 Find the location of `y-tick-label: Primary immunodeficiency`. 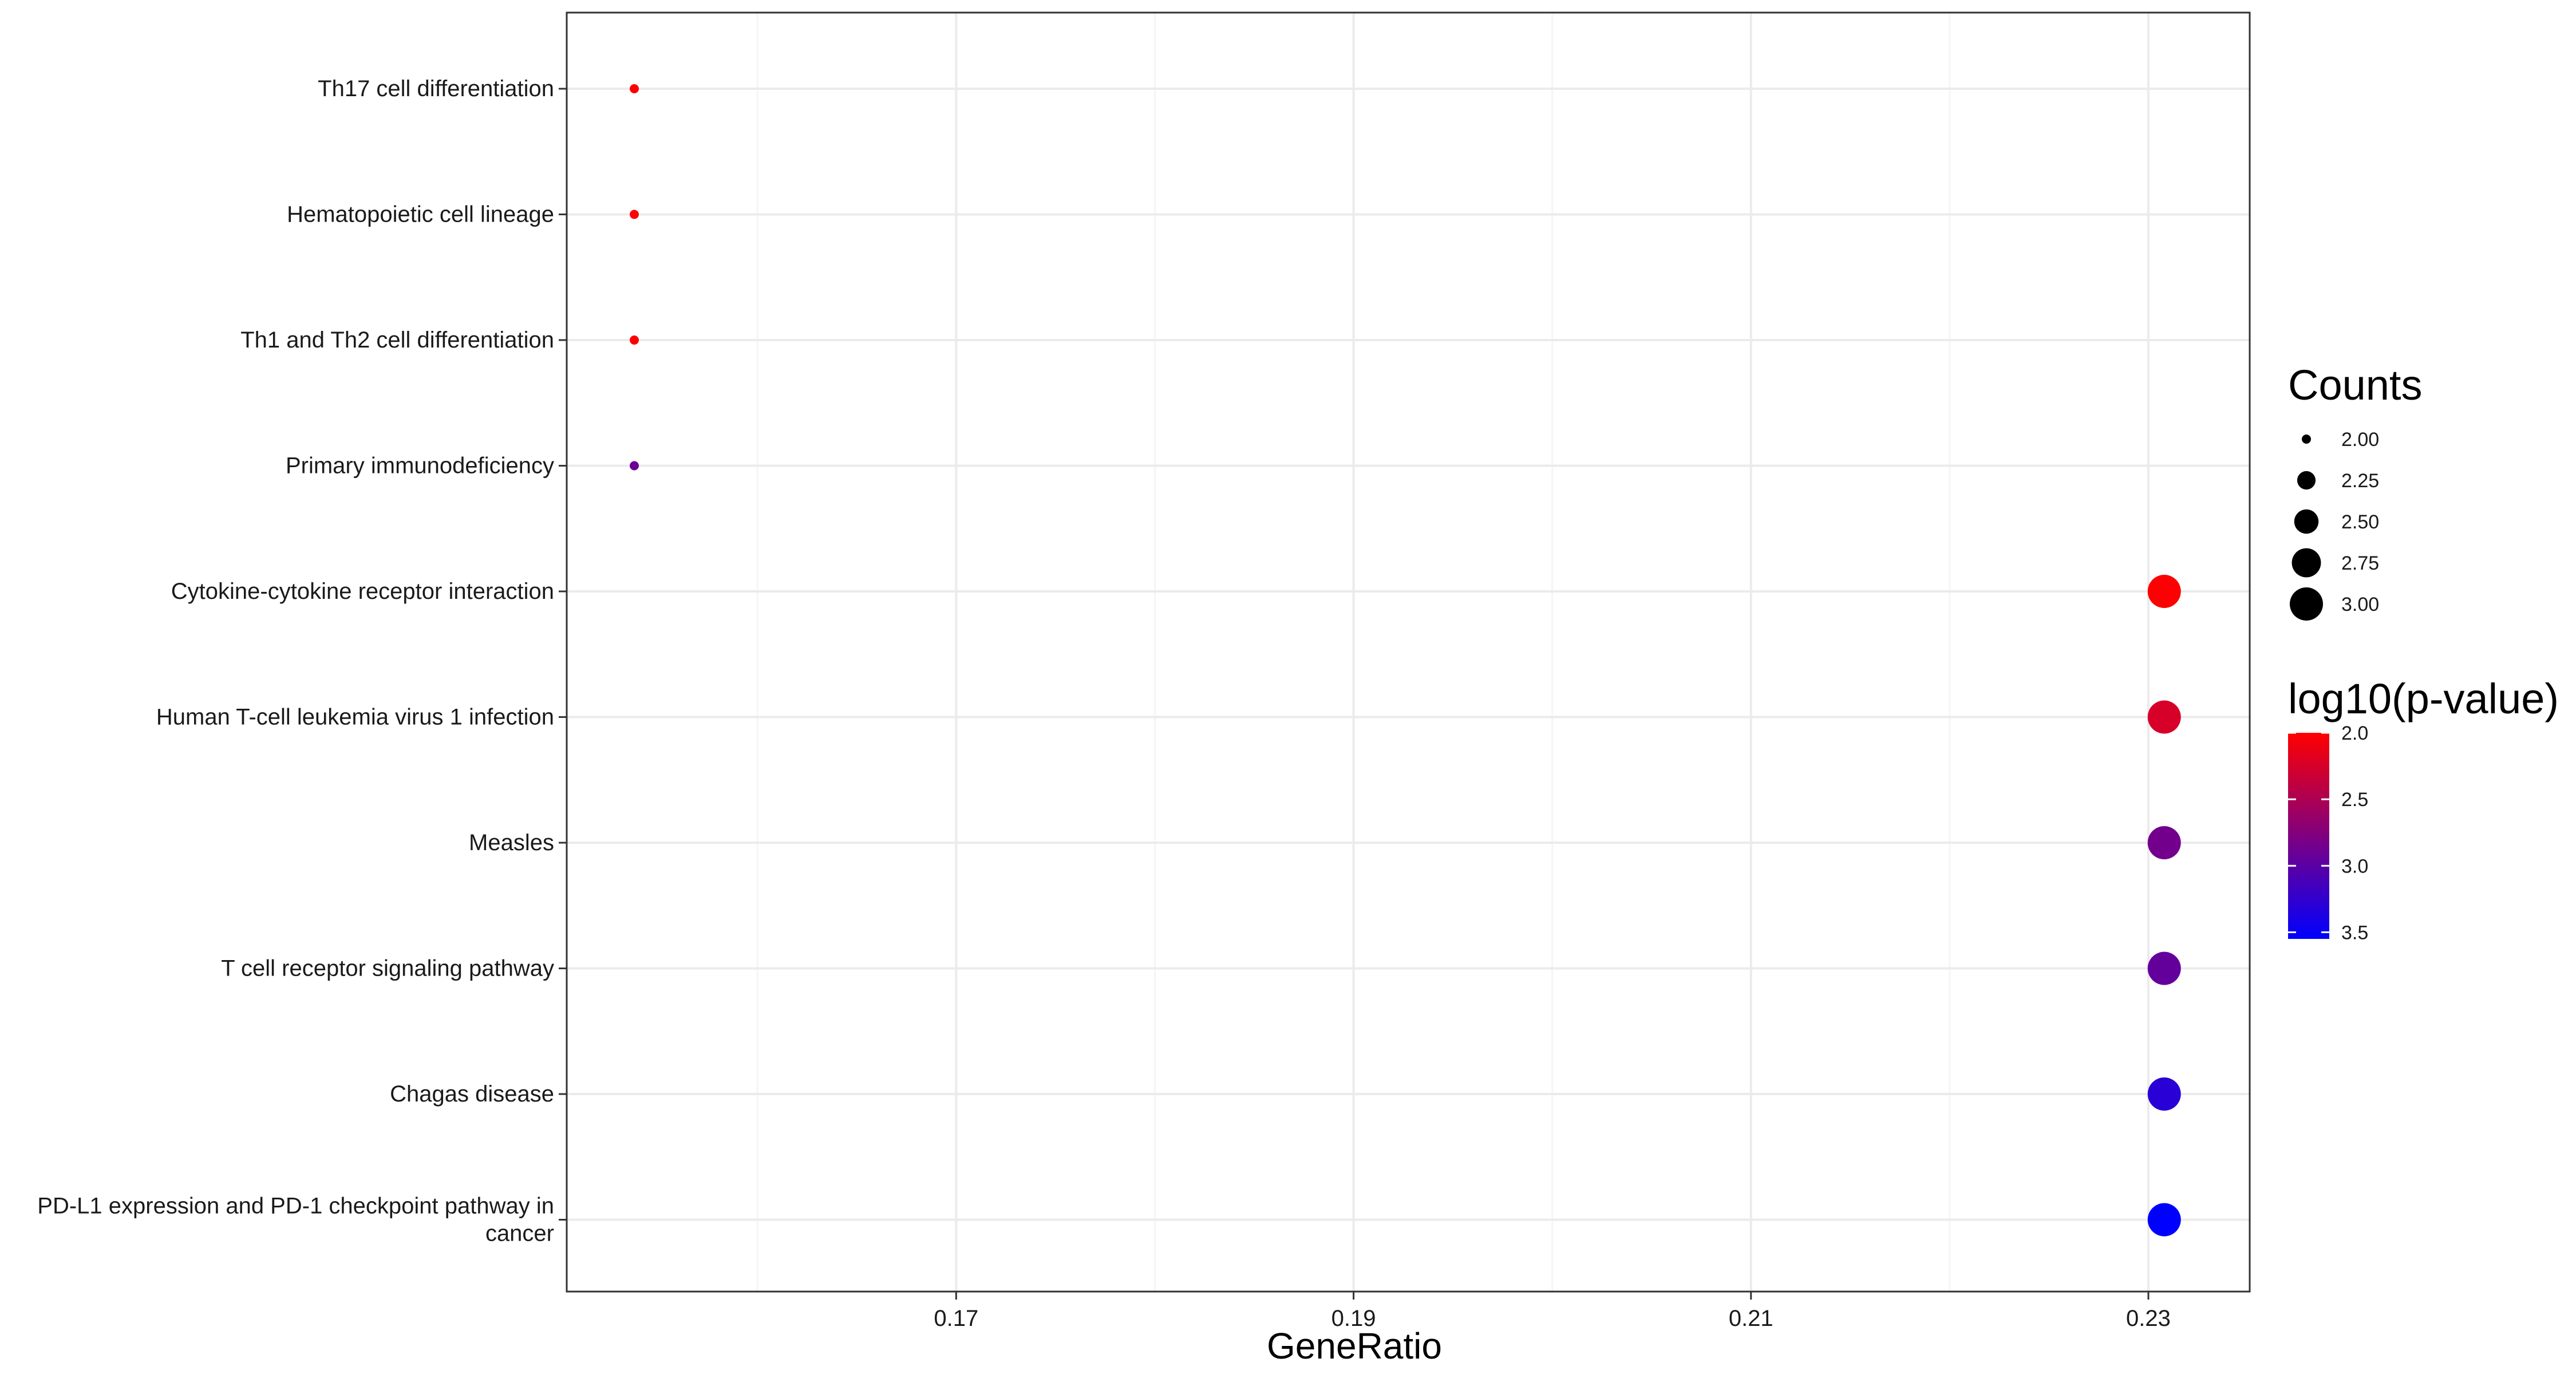

y-tick-label: Primary immunodeficiency is located at coordinates (420, 466).